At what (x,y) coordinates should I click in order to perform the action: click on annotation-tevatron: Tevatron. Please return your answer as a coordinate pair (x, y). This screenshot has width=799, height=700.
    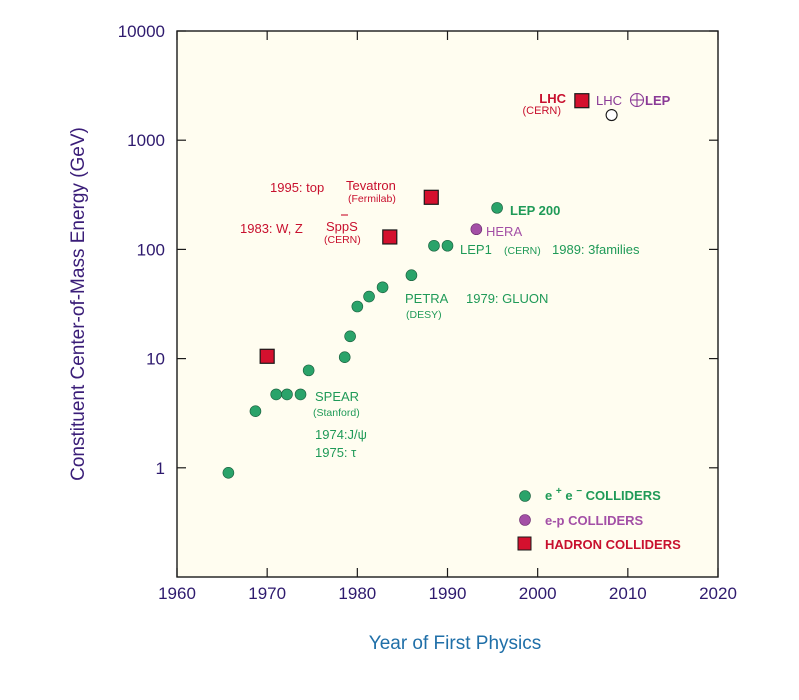
    Looking at the image, I should click on (371, 185).